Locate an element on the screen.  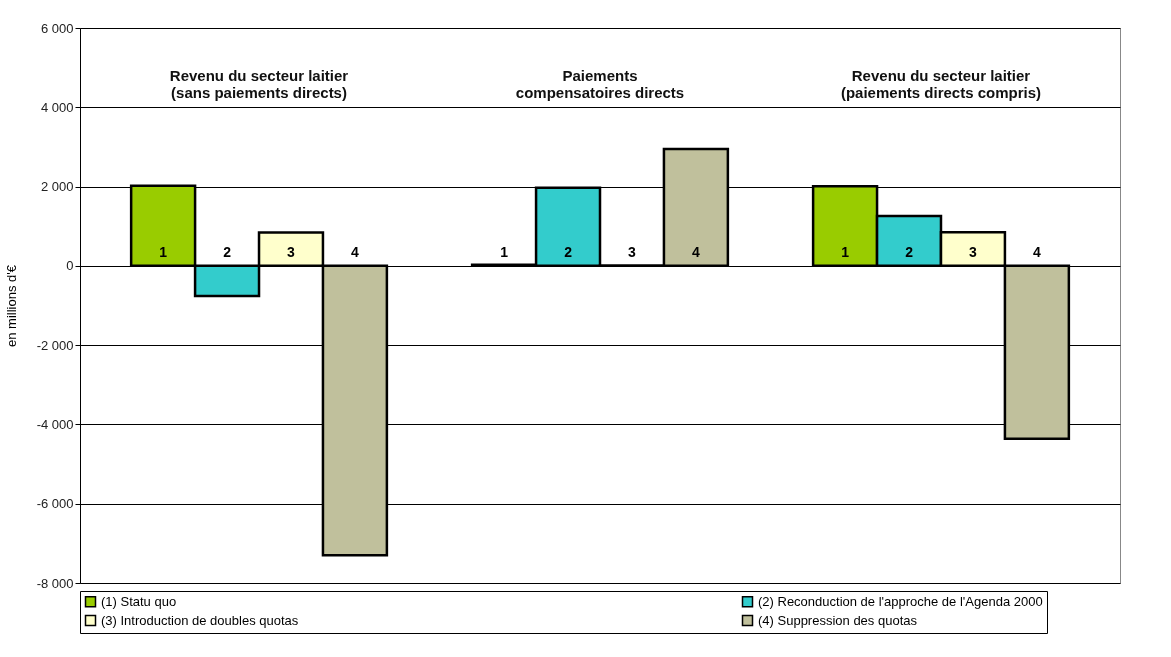
y-tick-label: 6 000 is located at coordinates (57, 28).